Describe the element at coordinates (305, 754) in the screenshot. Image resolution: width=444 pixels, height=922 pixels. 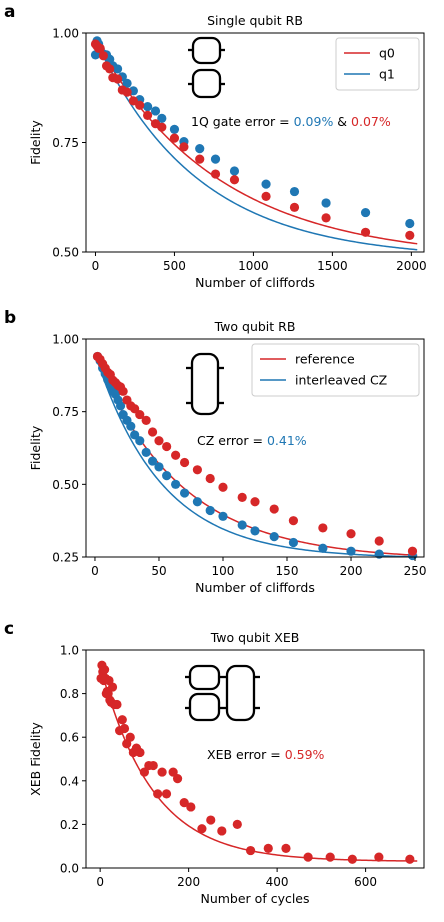
I see `error-value: 0.59%` at that location.